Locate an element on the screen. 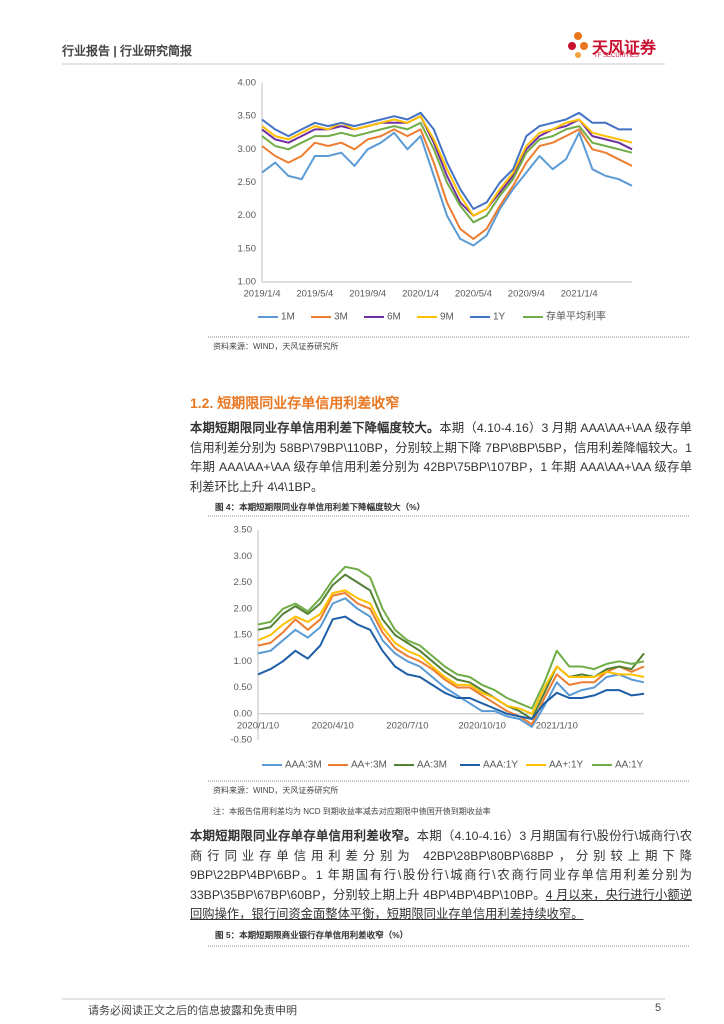 This screenshot has width=724, height=1024. y-tick-label: 4.00 is located at coordinates (247, 83).